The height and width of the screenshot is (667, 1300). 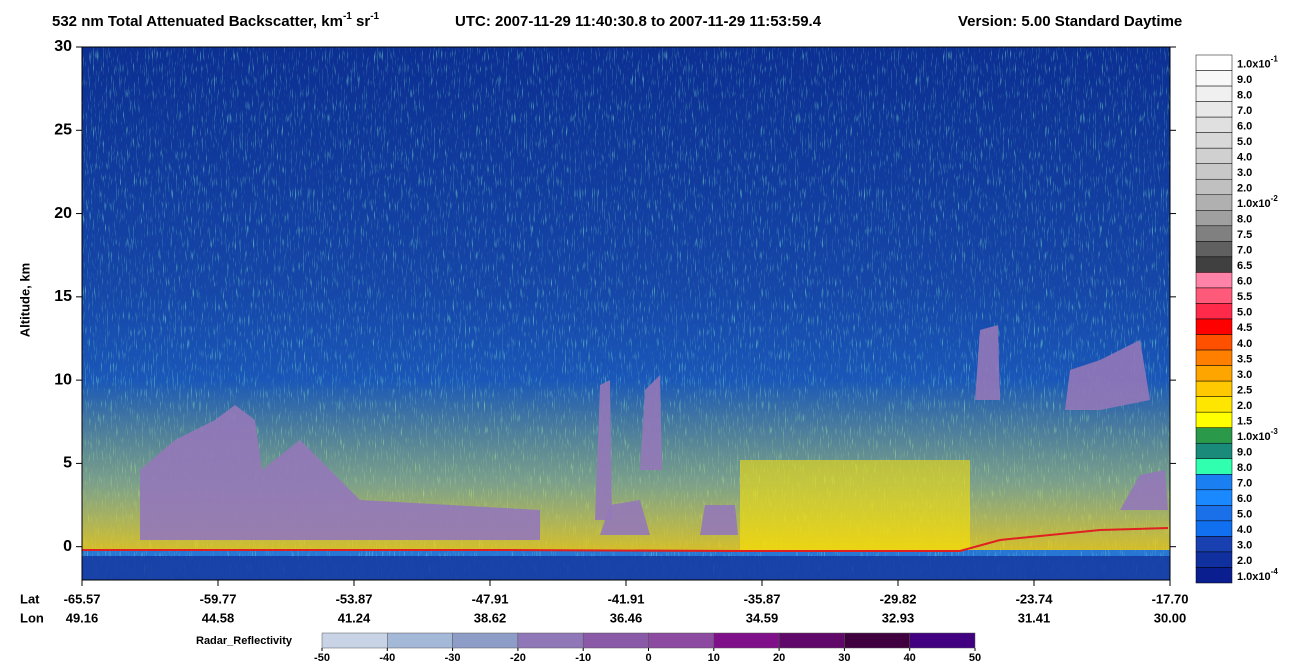 What do you see at coordinates (32, 617) in the screenshot?
I see `x-row-name: Lon` at bounding box center [32, 617].